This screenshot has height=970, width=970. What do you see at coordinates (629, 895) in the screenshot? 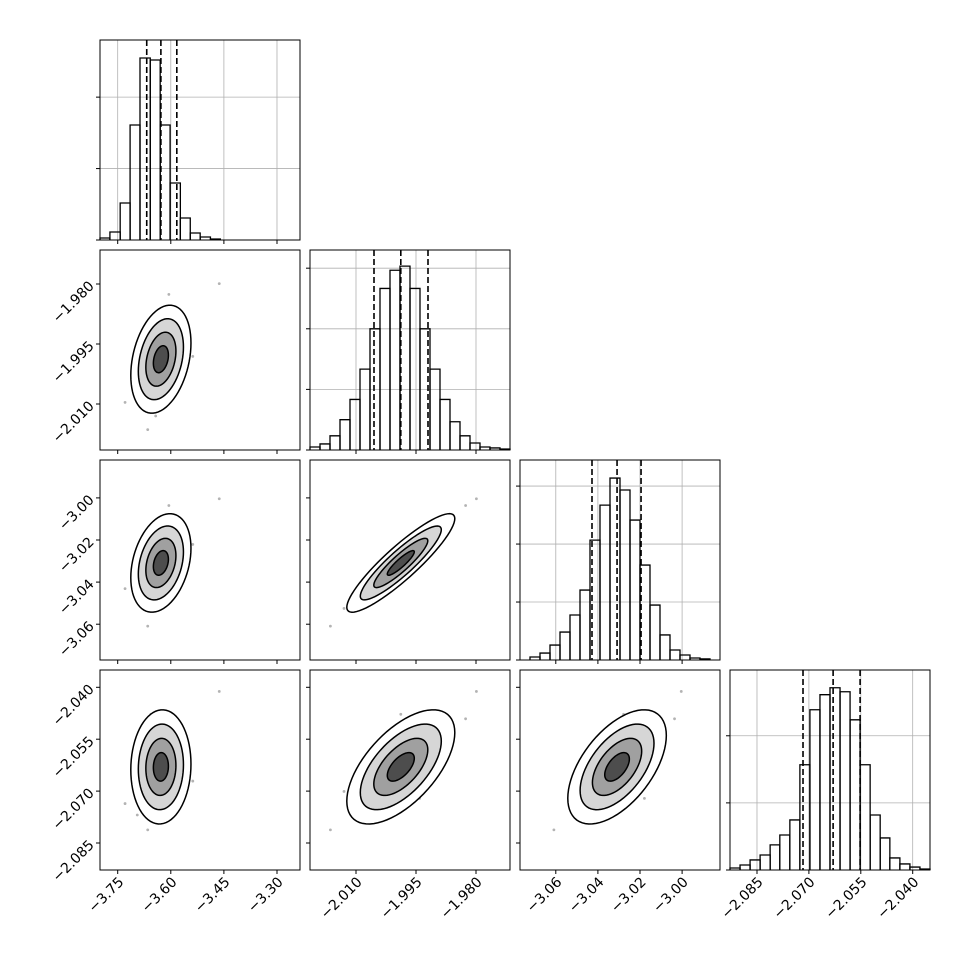
I see `x-tick-label: −3.02` at bounding box center [629, 895].